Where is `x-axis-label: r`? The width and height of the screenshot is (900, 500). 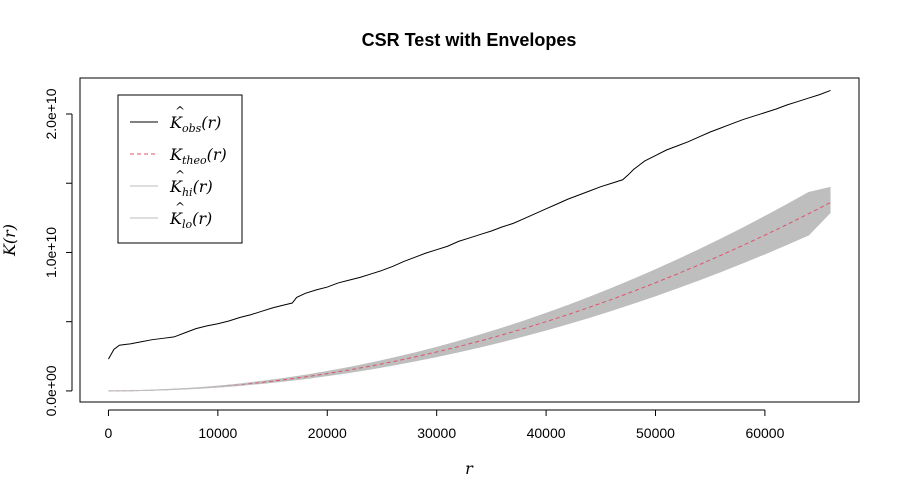
x-axis-label: r is located at coordinates (469, 468).